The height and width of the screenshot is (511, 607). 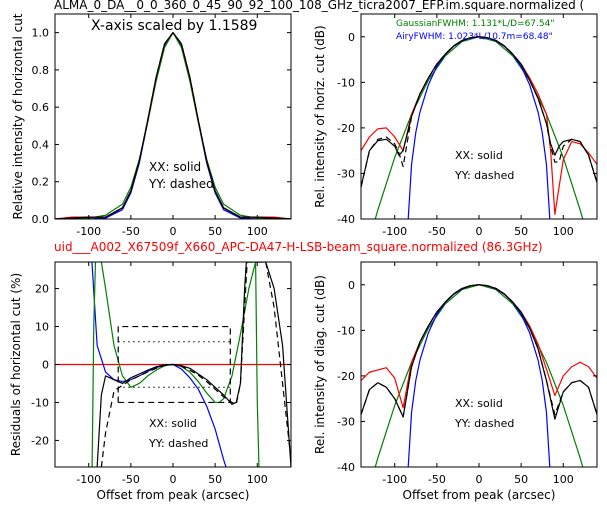 I want to click on y-tick-label: 0.2, so click(x=41, y=182).